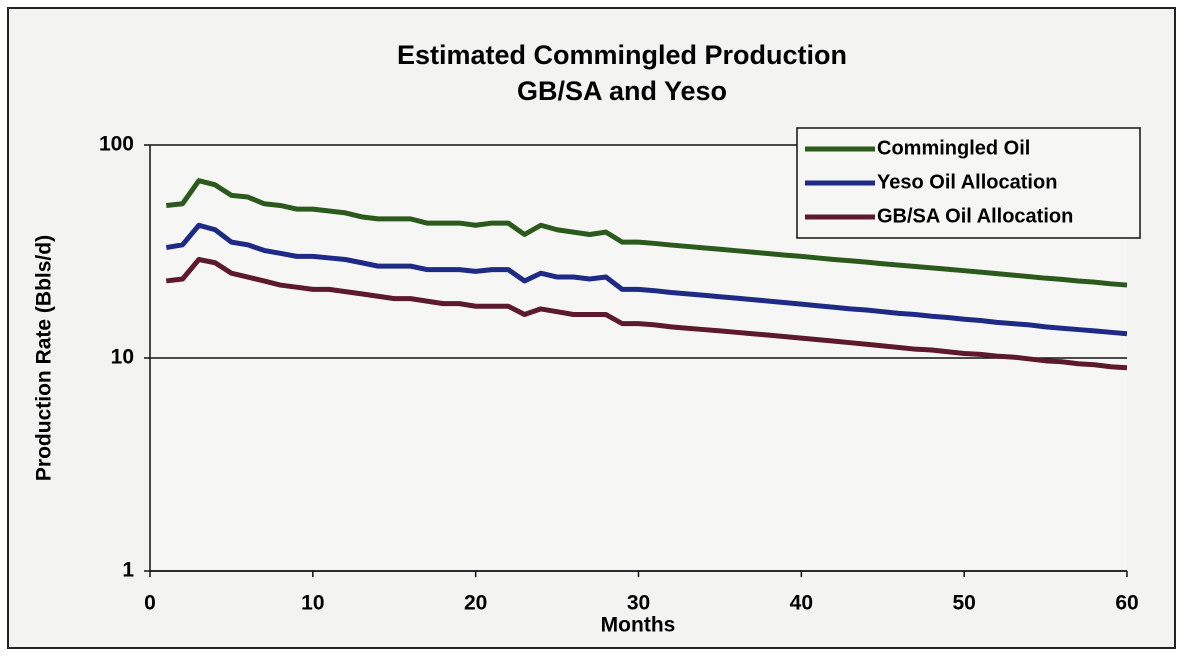 This screenshot has height=658, width=1185. Describe the element at coordinates (1126, 603) in the screenshot. I see `x-tick-label: 60` at that location.